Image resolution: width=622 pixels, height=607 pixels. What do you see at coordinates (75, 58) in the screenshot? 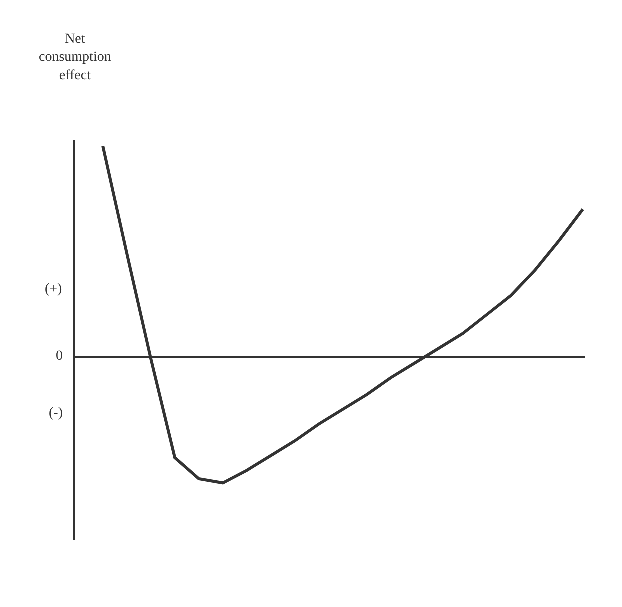
I see `y-axis-title: Net consumption effect` at bounding box center [75, 58].